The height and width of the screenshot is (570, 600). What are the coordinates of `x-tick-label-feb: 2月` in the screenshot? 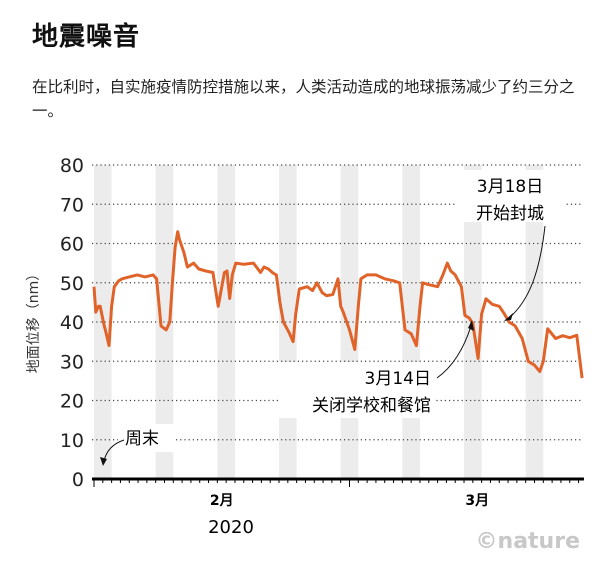 It's located at (222, 501).